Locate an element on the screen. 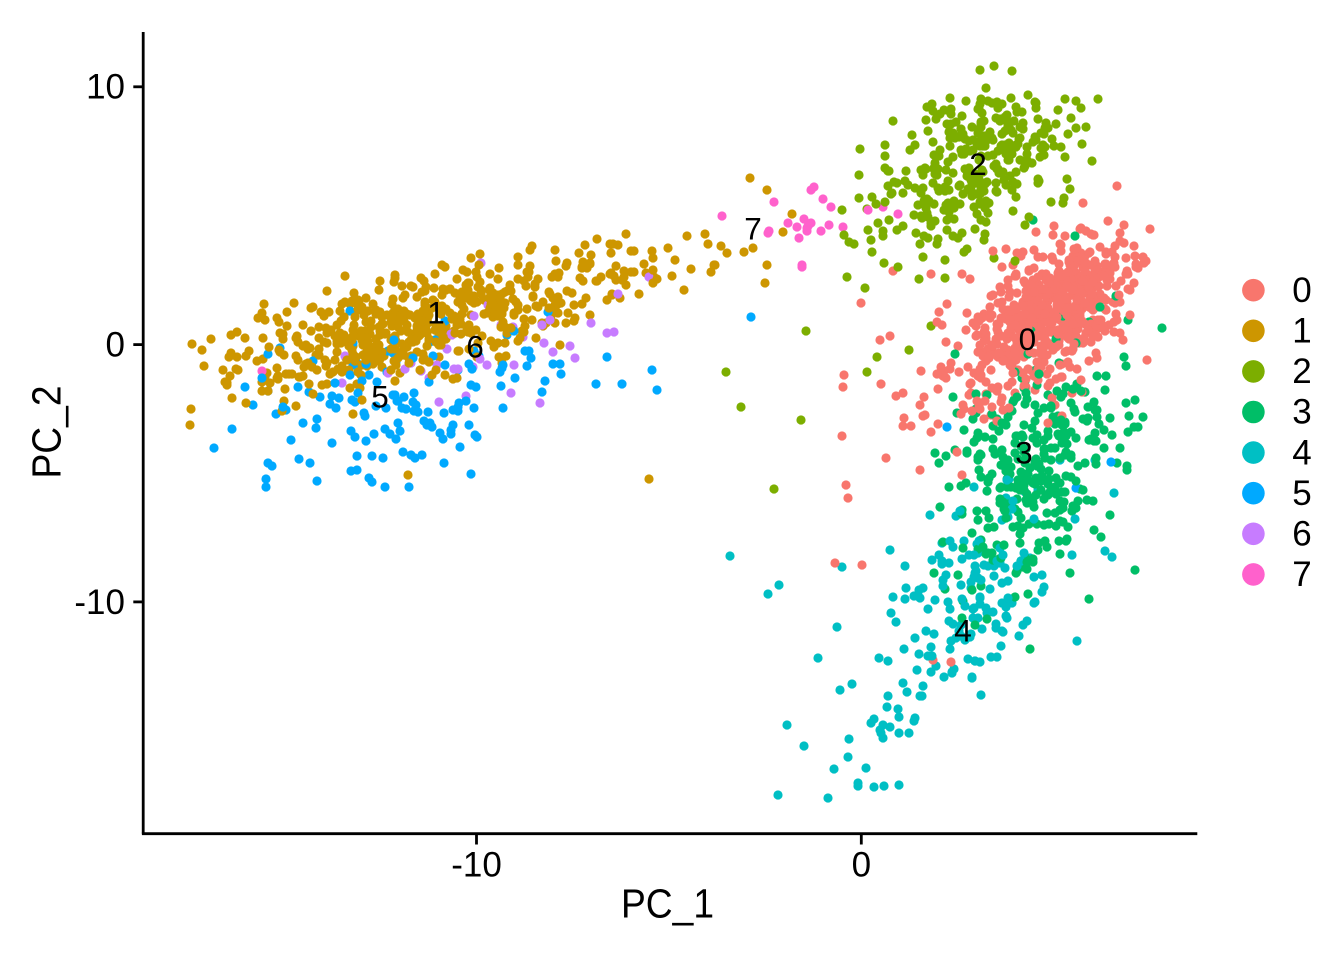  svg-text: 10 is located at coordinates (105, 87).